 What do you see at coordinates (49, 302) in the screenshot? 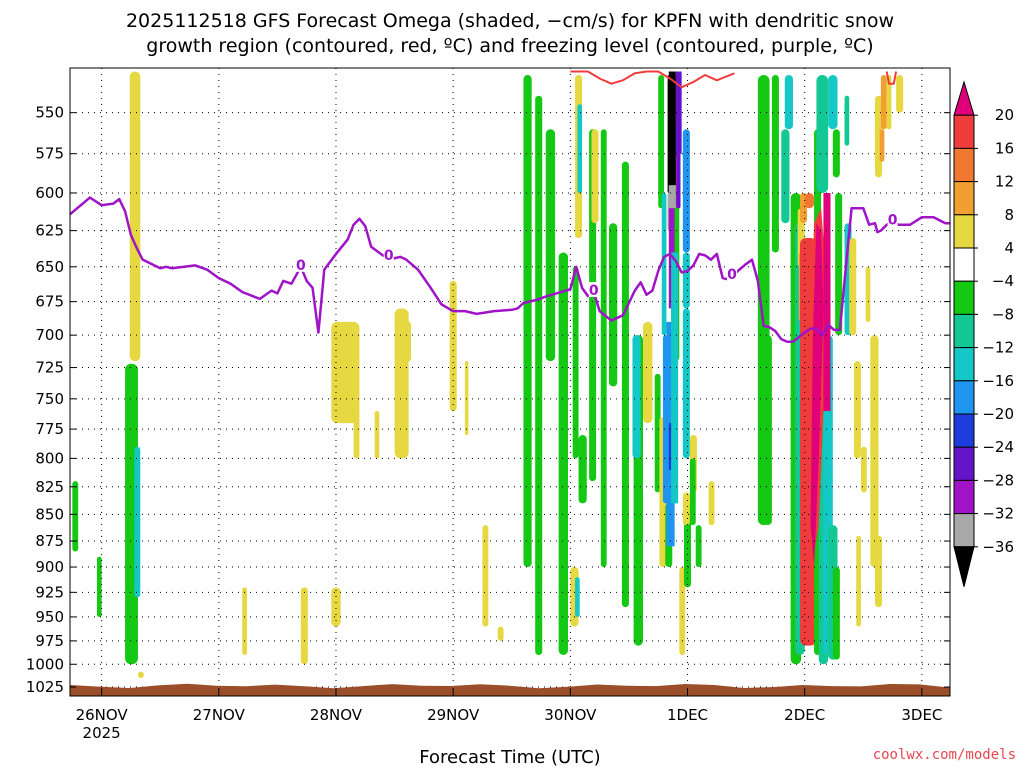
I see `y-tick-label: 675` at bounding box center [49, 302].